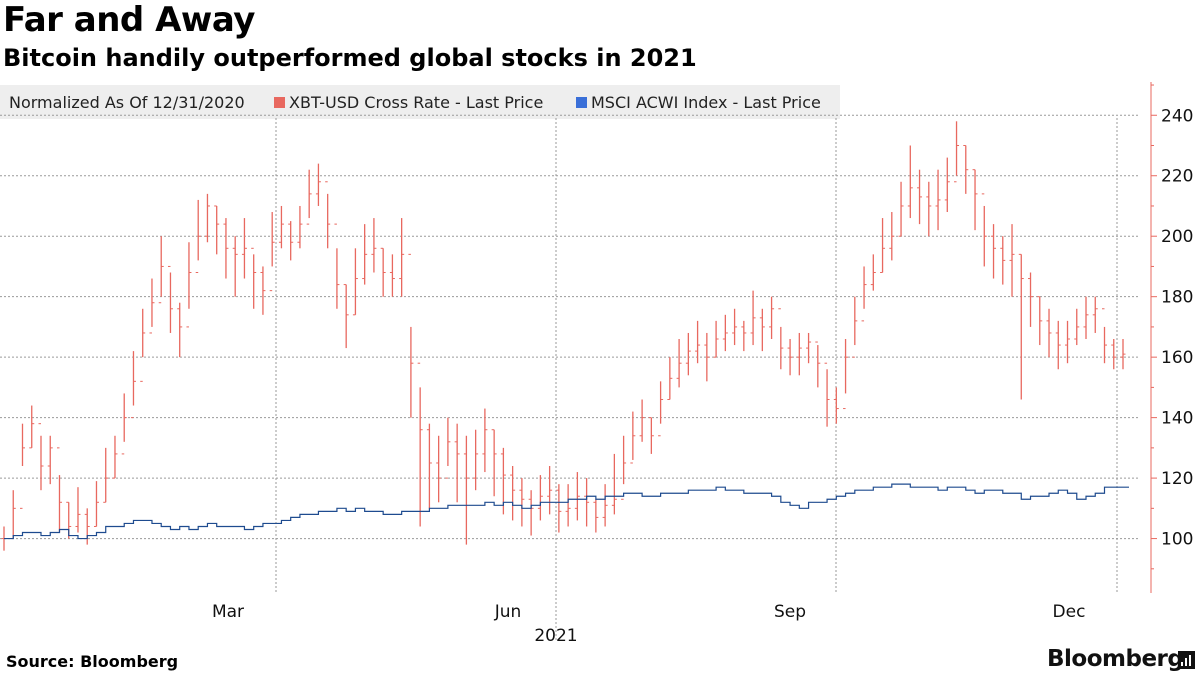  Describe the element at coordinates (127, 102) in the screenshot. I see `legend-note: Normalized As Of 12/31/2020` at that location.